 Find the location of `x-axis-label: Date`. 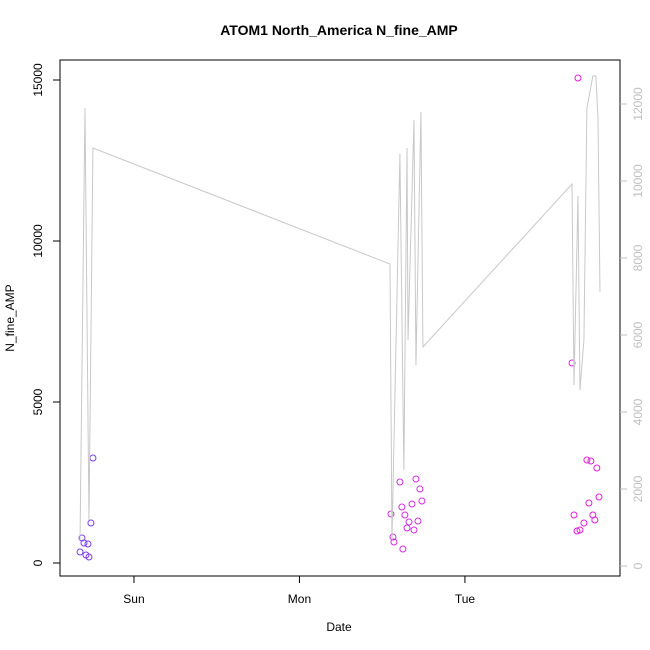

x-axis-label: Date is located at coordinates (339, 627).